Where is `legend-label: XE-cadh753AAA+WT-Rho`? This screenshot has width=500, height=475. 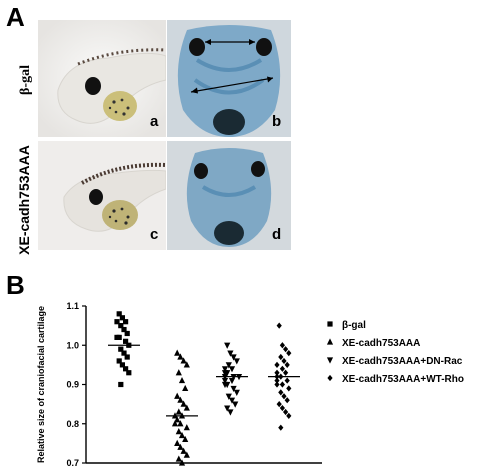 legend-label: XE-cadh753AAA+WT-Rho is located at coordinates (403, 379).